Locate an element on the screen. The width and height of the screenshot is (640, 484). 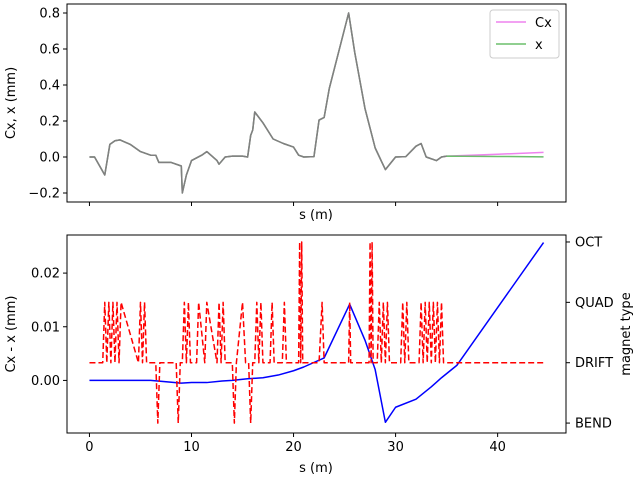
bottom-y-tick-label: 0.02 is located at coordinates (45, 274).